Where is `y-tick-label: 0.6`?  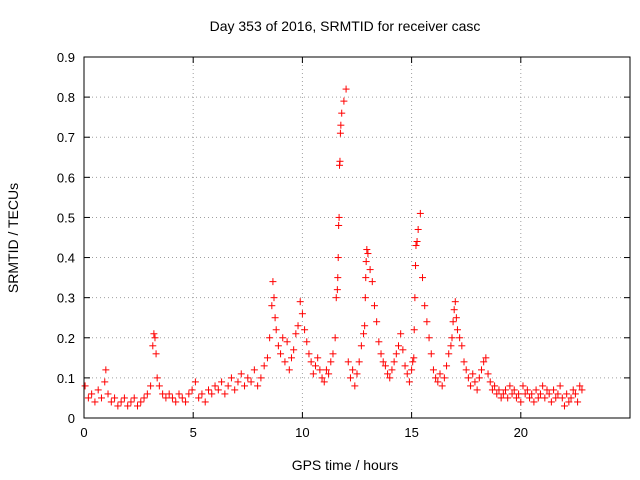
y-tick-label: 0.6 is located at coordinates (66, 177).